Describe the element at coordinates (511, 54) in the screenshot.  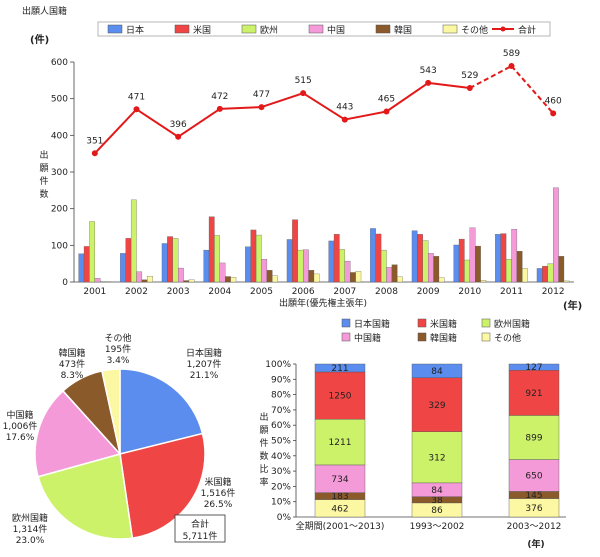
I see `chart1-total-data-label: 589` at that location.